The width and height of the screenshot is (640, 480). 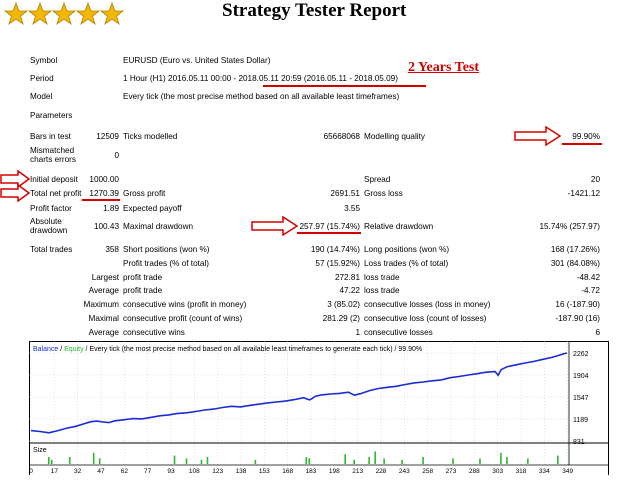 What do you see at coordinates (581, 398) in the screenshot?
I see `y-tick-label: 1547` at bounding box center [581, 398].